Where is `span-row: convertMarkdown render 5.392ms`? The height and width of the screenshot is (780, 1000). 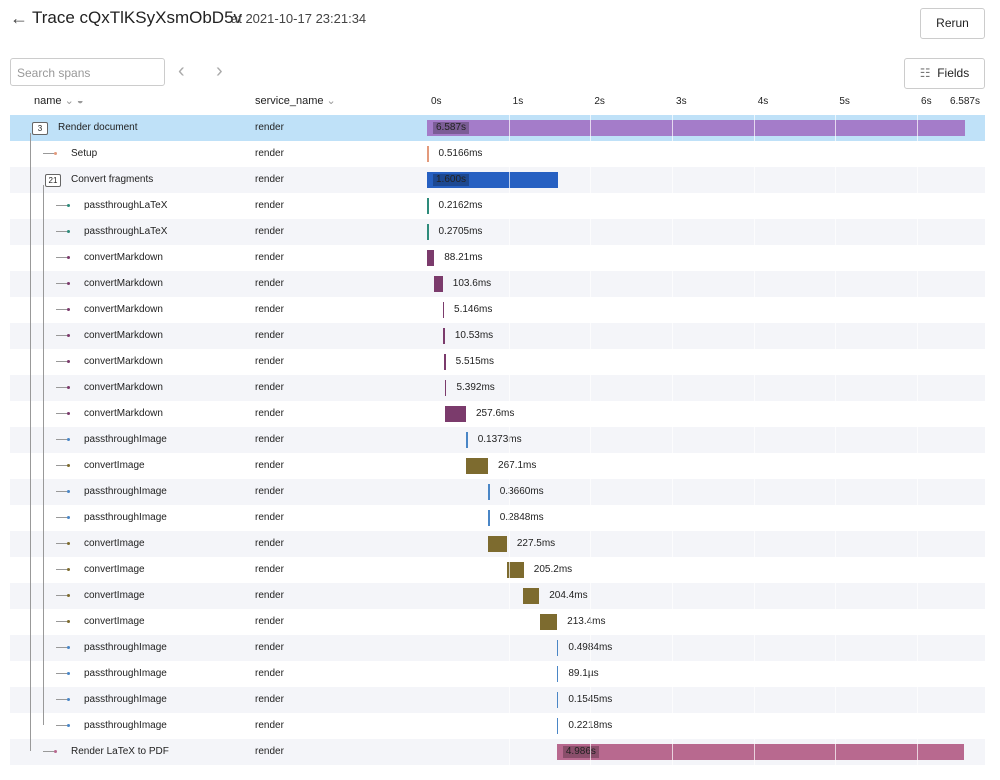
span-row: convertMarkdown render 5.392ms is located at coordinates (497, 388).